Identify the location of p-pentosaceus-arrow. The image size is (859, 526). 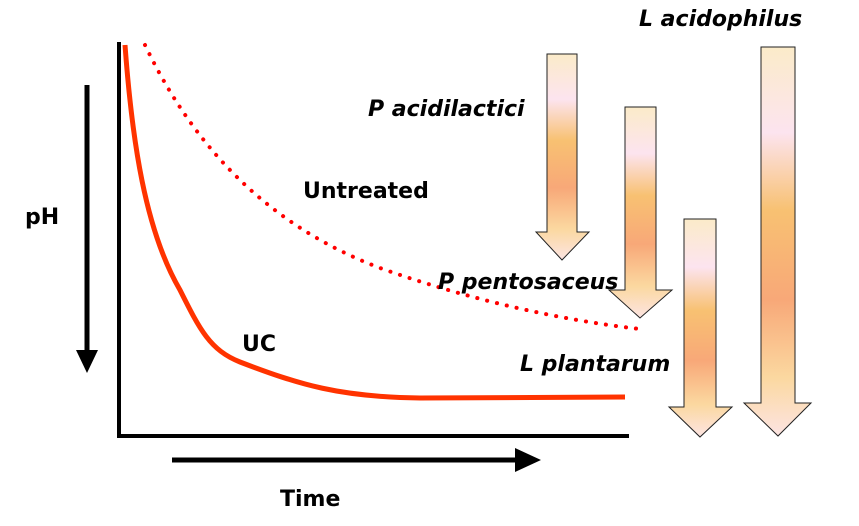
(640, 212).